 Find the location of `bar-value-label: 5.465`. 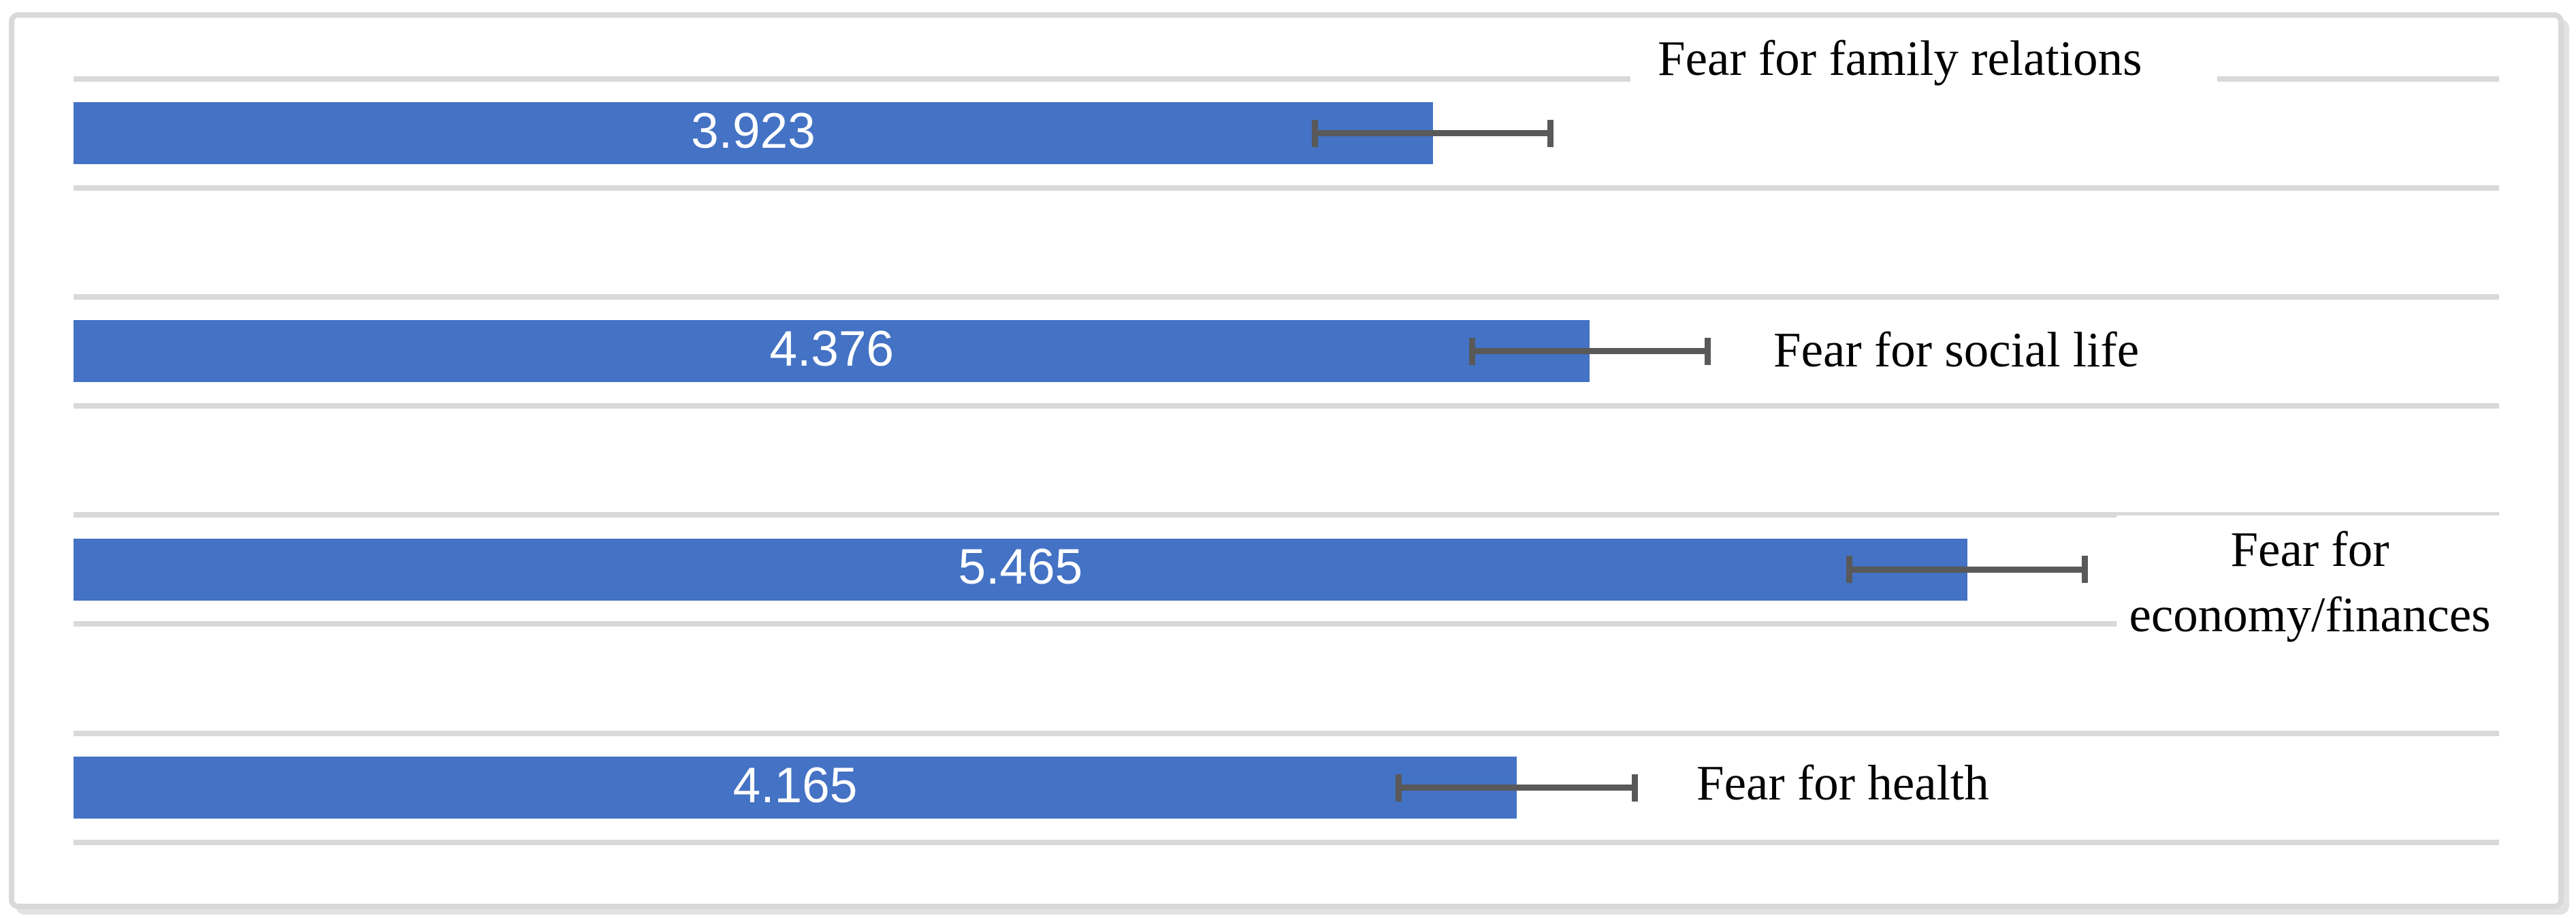

bar-value-label: 5.465 is located at coordinates (1021, 567).